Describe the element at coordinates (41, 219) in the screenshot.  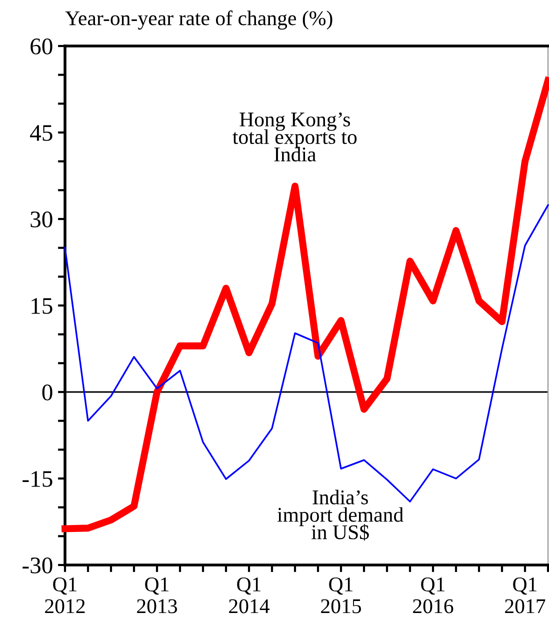
I see `y-tick-label: 30` at that location.